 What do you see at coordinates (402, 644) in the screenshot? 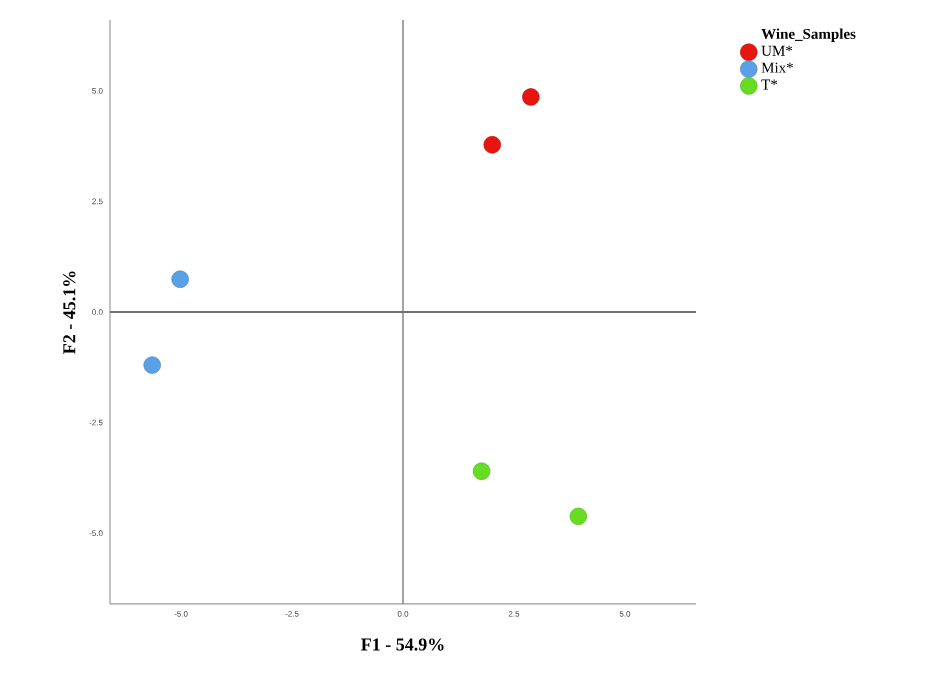
I see `x-axis-title: F1 - 54.9%` at bounding box center [402, 644].